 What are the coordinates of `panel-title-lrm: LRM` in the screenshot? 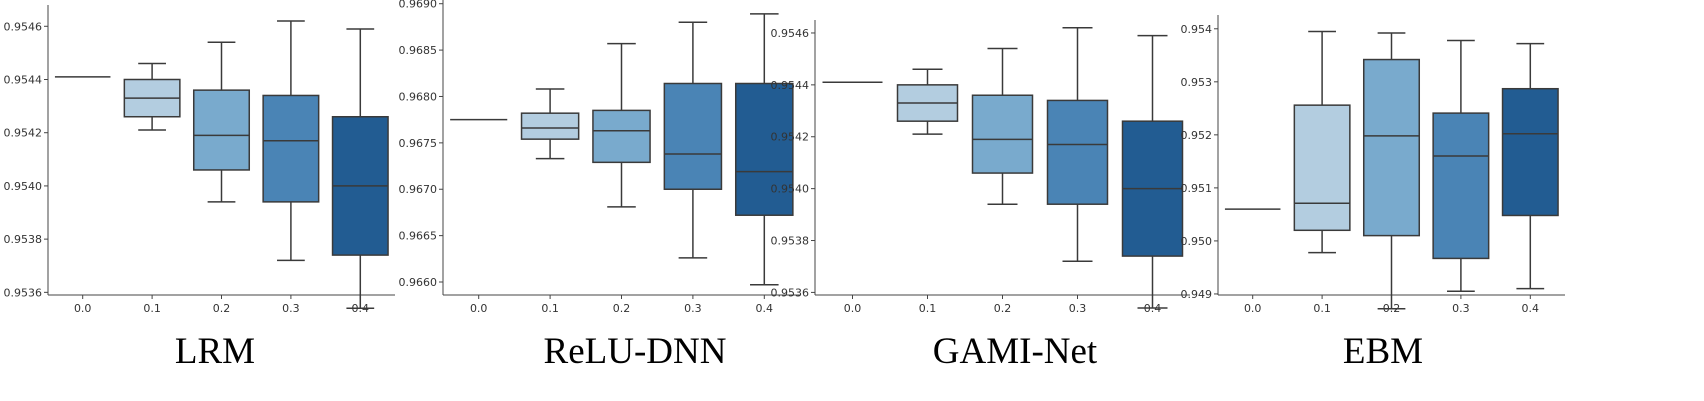 It's located at (215, 351).